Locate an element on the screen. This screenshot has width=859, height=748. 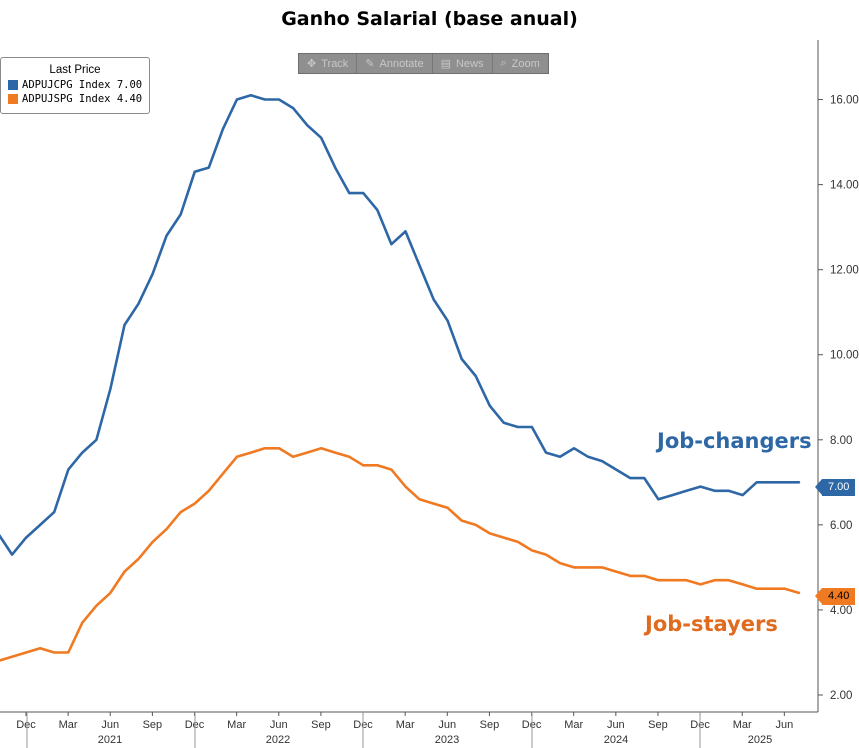
legend-item-changers: ADPUJCPG Index 7.00 is located at coordinates (75, 85).